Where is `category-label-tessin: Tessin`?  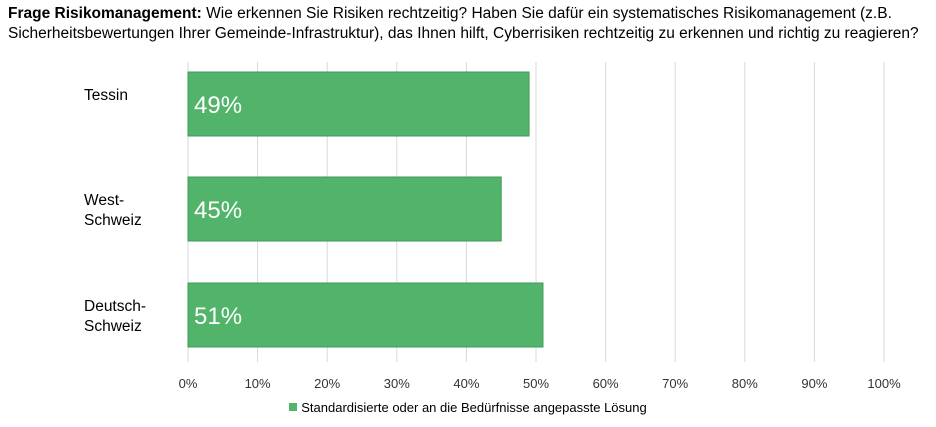
category-label-tessin: Tessin is located at coordinates (106, 96).